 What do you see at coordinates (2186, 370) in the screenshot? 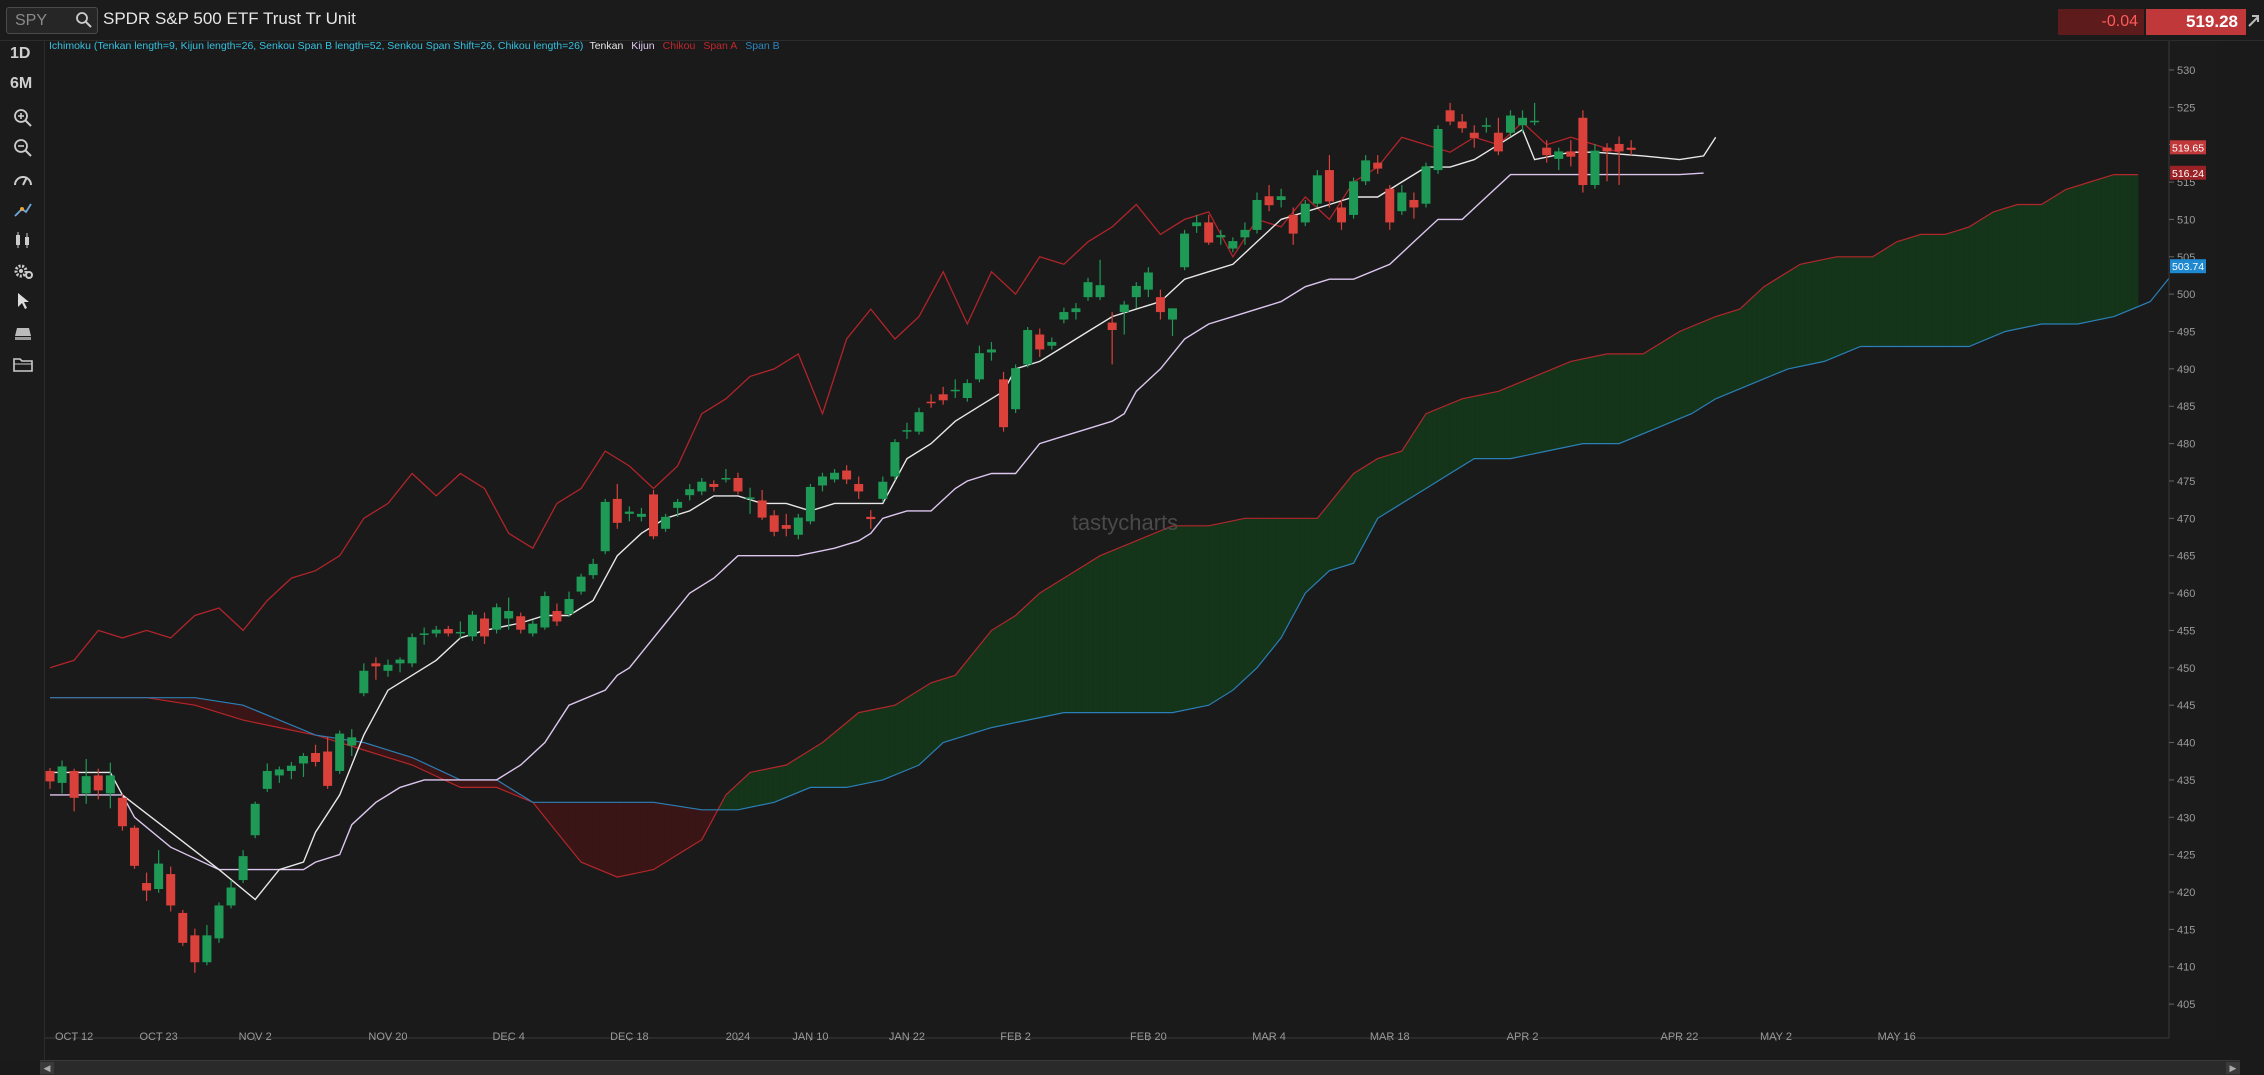
I see `price-tick-label: 490` at bounding box center [2186, 370].